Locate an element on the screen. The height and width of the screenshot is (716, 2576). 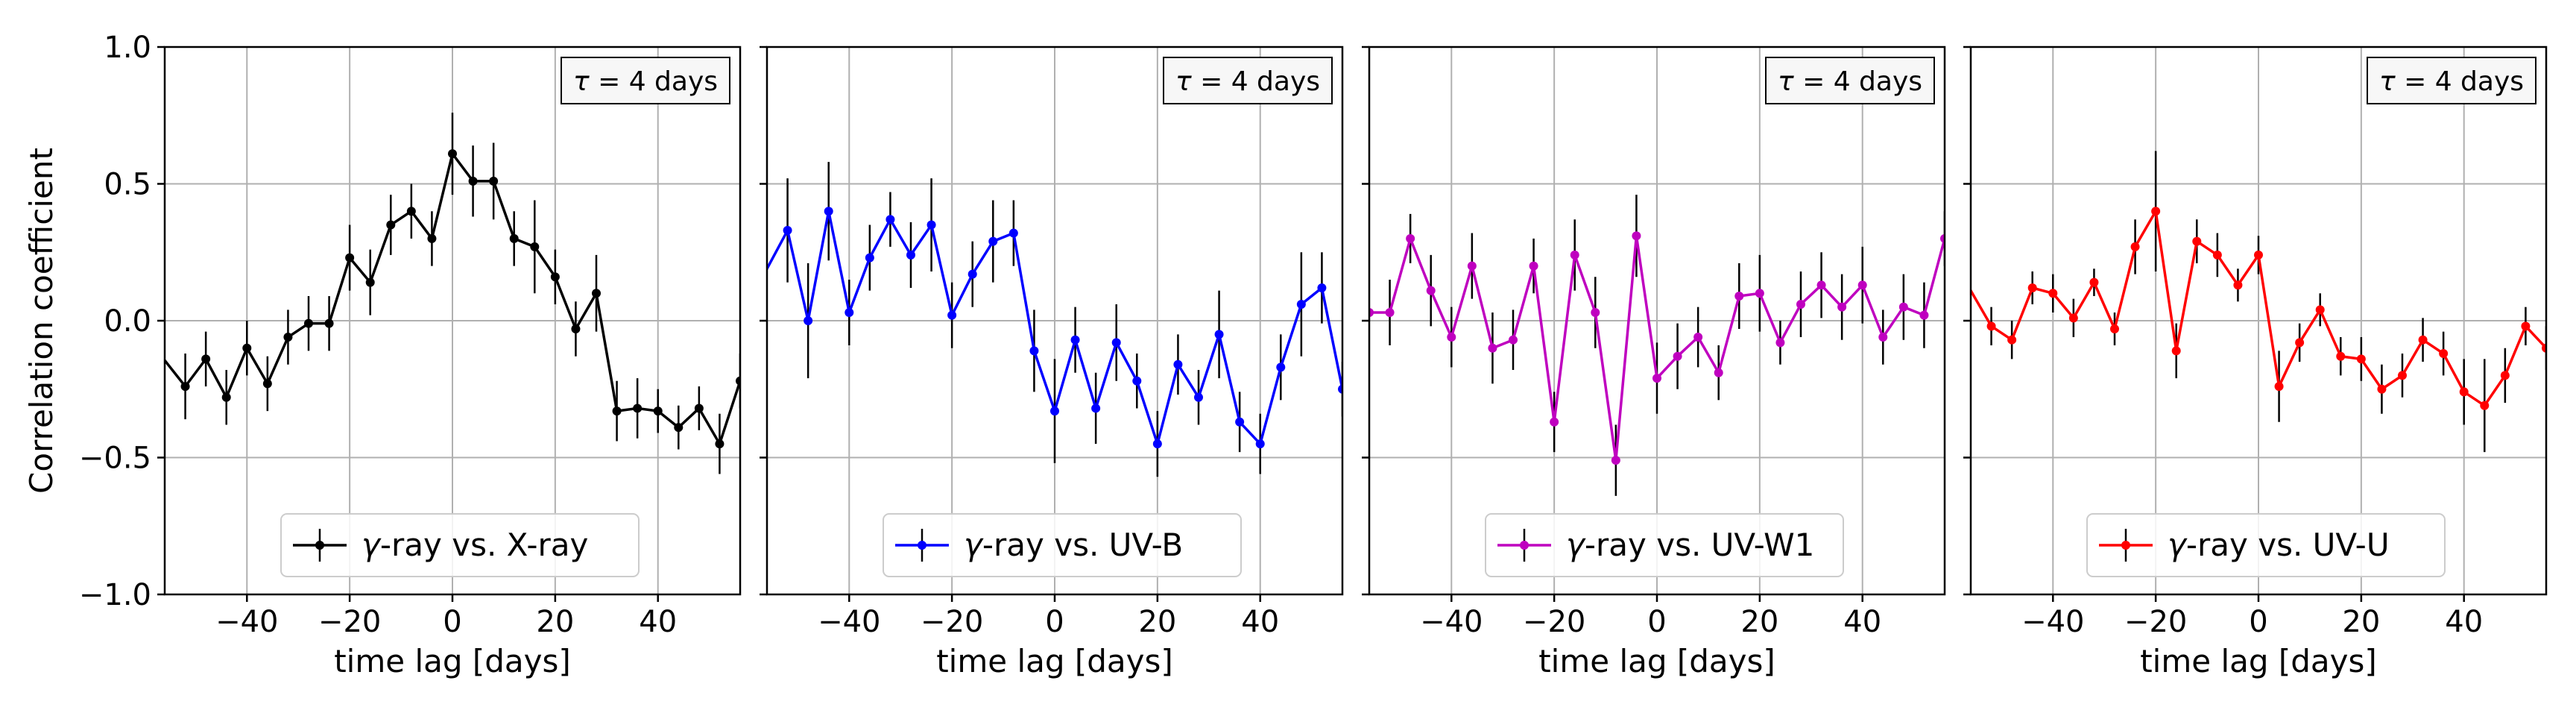
legend-label: γ-ray vs. UV-W1 is located at coordinates (1690, 545).